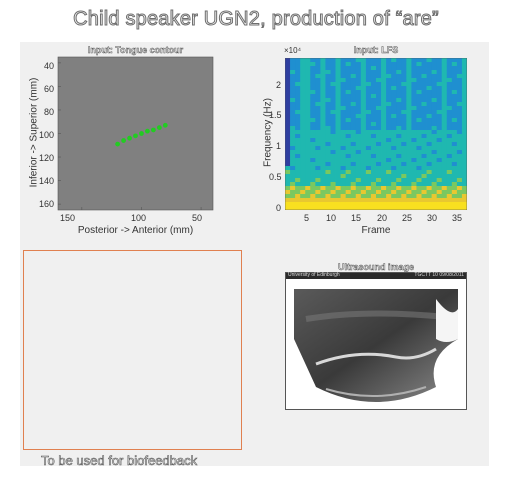 The image size is (512, 480). What do you see at coordinates (279, 146) in the screenshot?
I see `lfs-ytick: 1` at bounding box center [279, 146].